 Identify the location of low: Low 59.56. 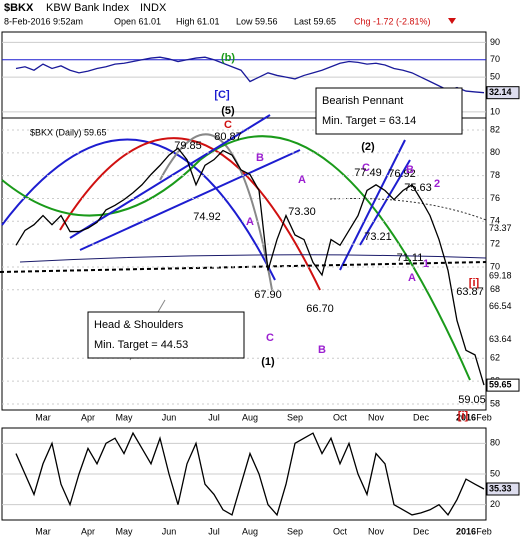
(257, 21).